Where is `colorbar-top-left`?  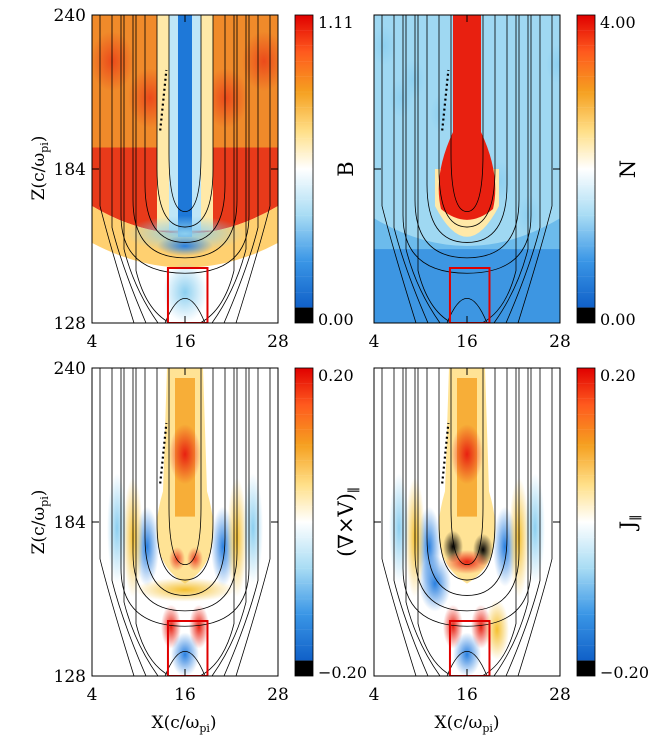
colorbar-top-left is located at coordinates (304, 169).